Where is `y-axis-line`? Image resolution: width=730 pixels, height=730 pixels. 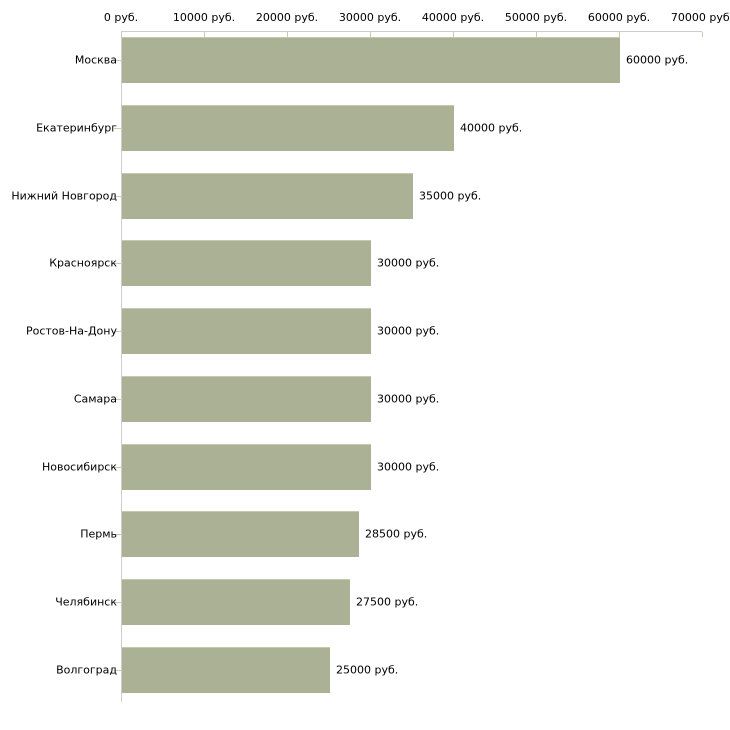
y-axis-line is located at coordinates (121, 366).